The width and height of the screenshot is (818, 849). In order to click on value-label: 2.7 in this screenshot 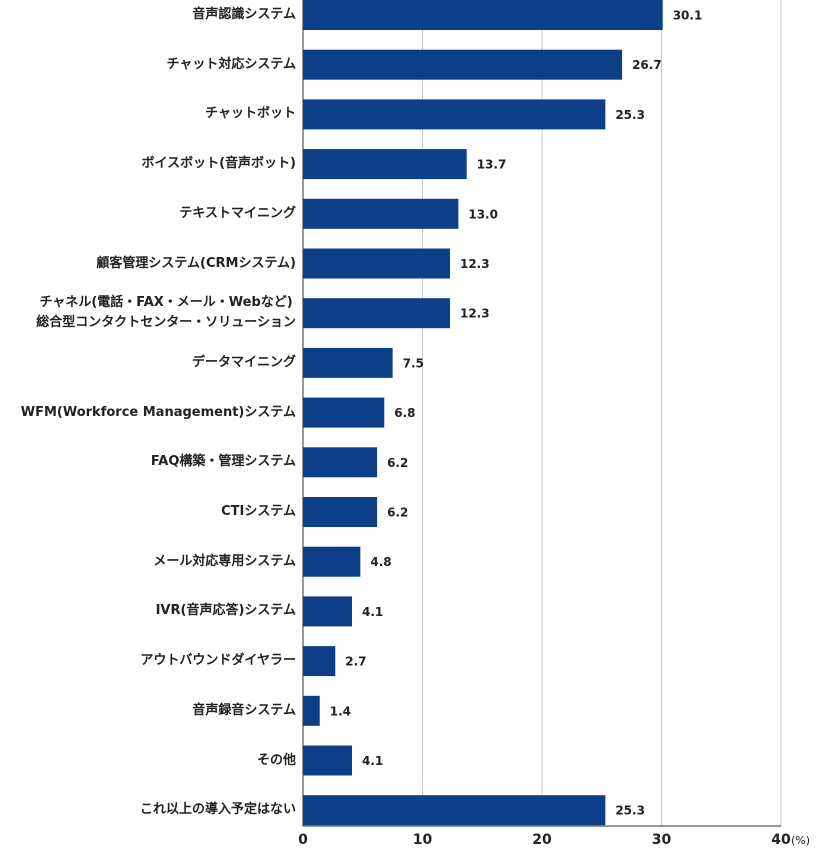, I will do `click(355, 662)`.